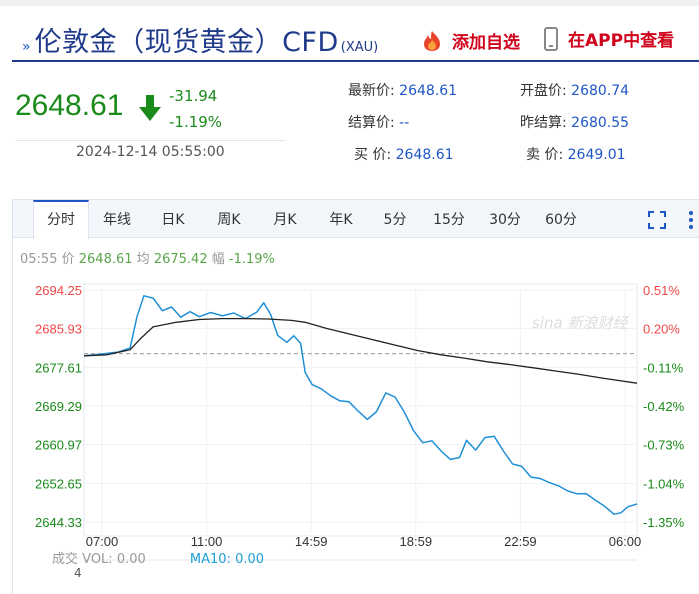 The width and height of the screenshot is (699, 594). Describe the element at coordinates (505, 220) in the screenshot. I see `tab-30min: 30分` at that location.